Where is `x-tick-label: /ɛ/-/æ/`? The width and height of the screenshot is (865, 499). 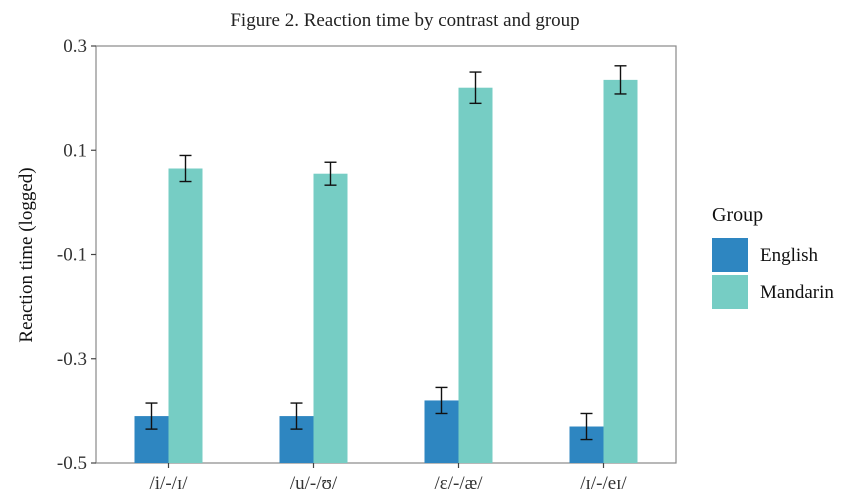 x-tick-label: /ɛ/-/æ/ is located at coordinates (458, 483).